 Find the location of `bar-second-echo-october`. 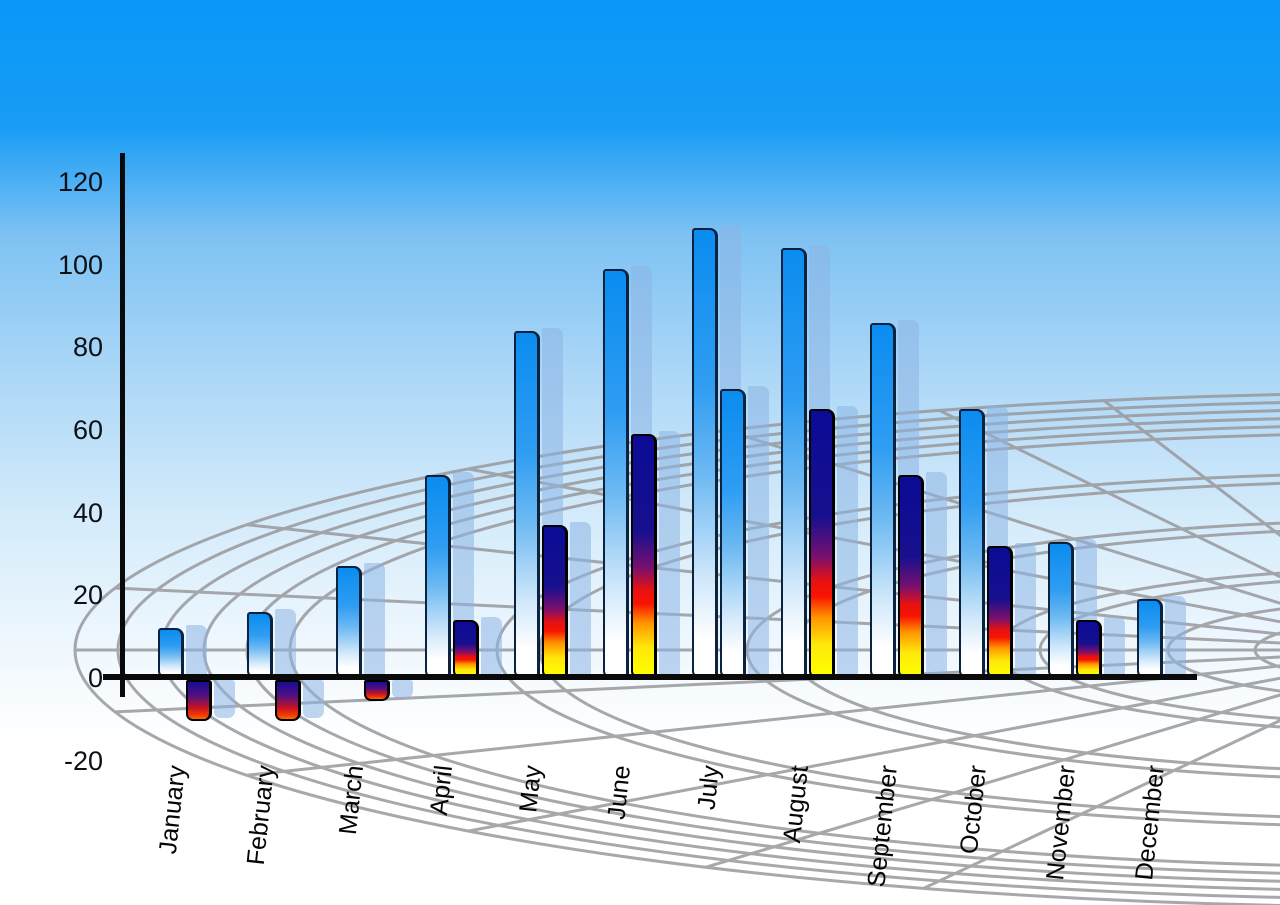

bar-second-echo-october is located at coordinates (1025, 610).